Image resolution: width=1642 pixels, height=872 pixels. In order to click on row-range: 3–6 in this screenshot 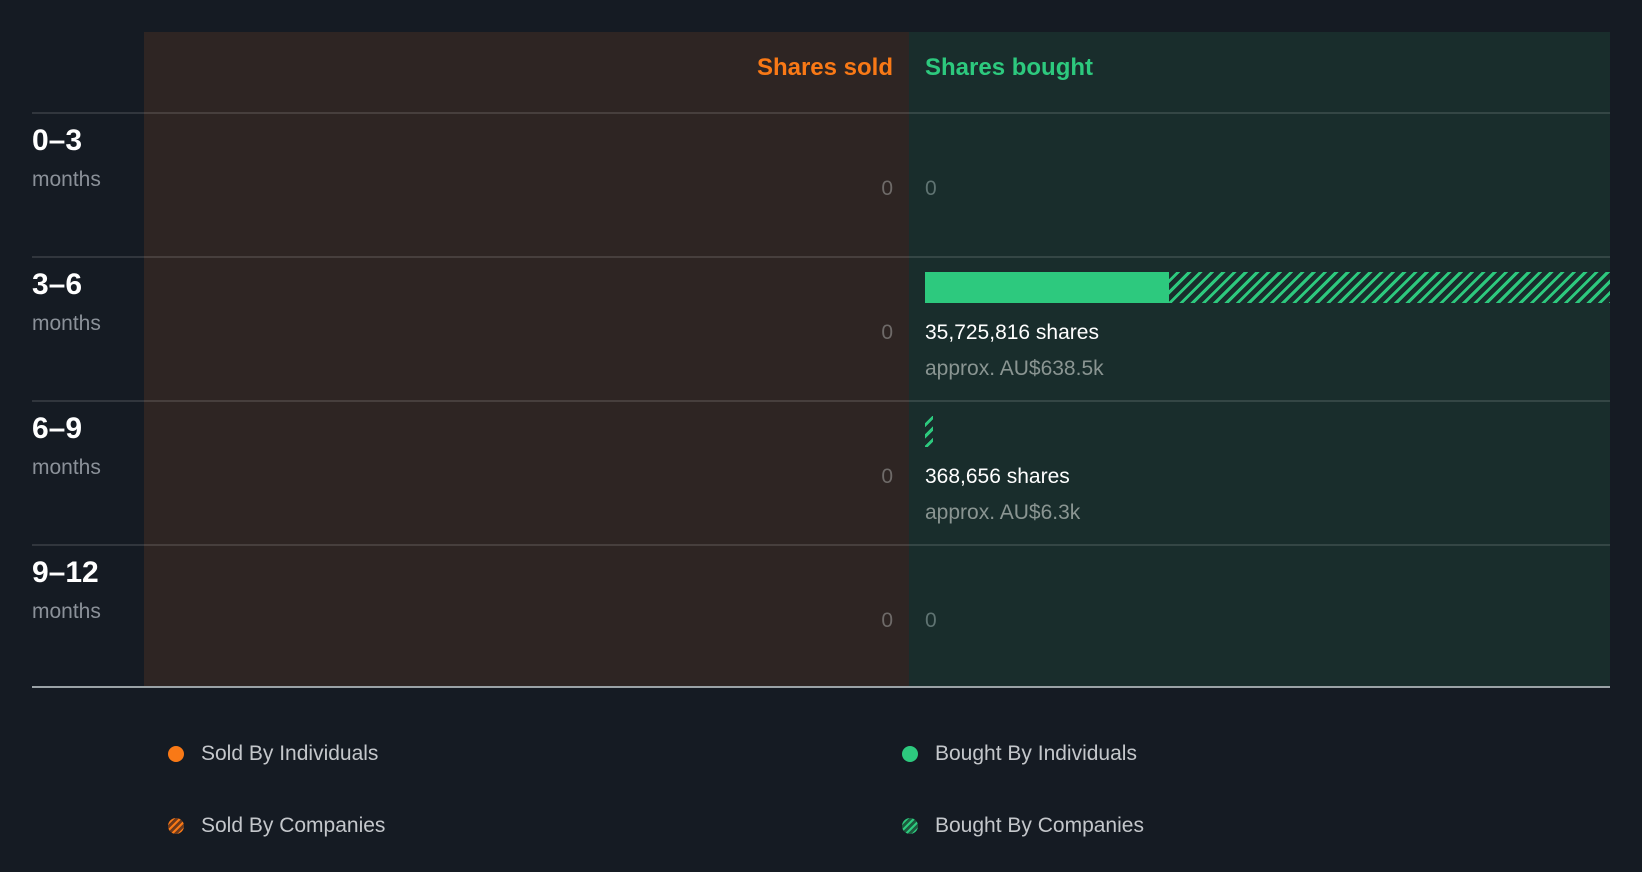, I will do `click(57, 284)`.